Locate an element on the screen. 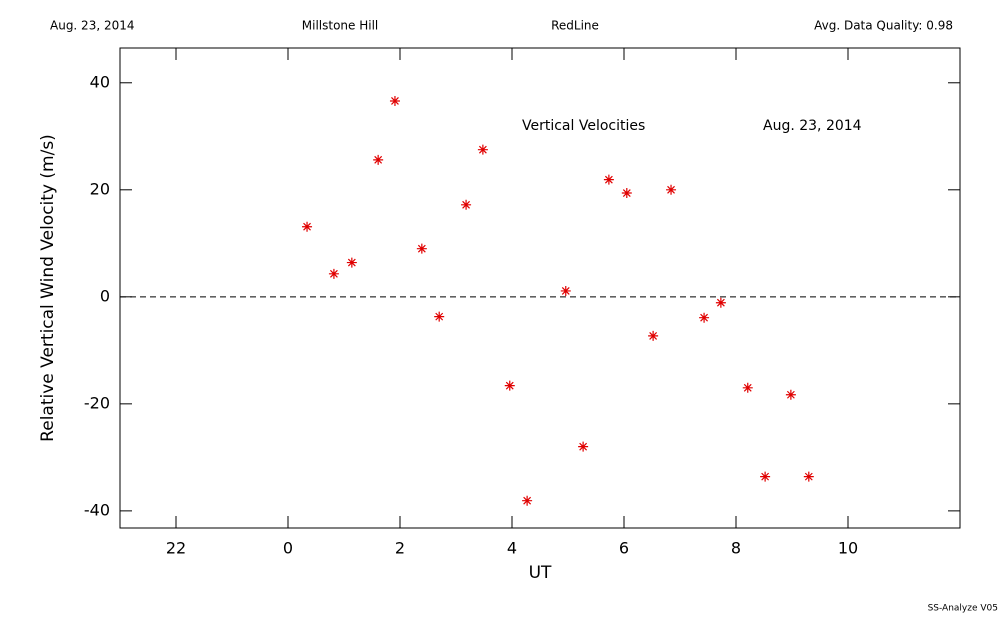  x-tick-label: 2 is located at coordinates (400, 548).